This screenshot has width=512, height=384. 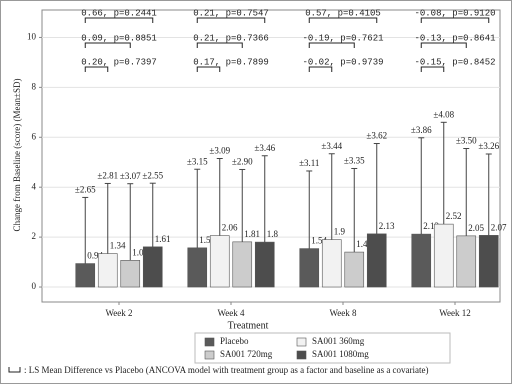 What do you see at coordinates (234, 341) in the screenshot?
I see `legend-label: Placebo` at bounding box center [234, 341].